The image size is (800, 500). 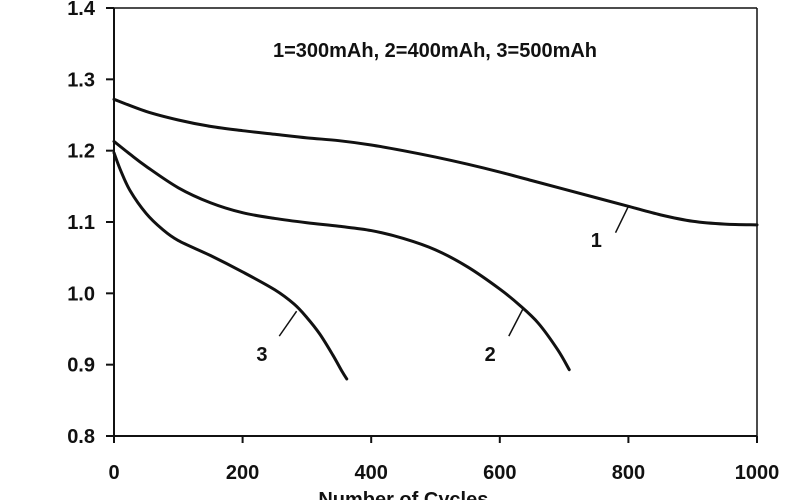 What do you see at coordinates (81, 152) in the screenshot?
I see `y-tick-label: 1.2` at bounding box center [81, 152].